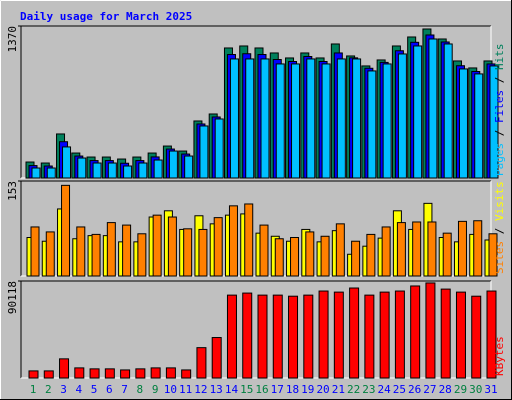 This screenshot has height=400, width=512. What do you see at coordinates (232, 389) in the screenshot?
I see `x-tick-label: 14` at bounding box center [232, 389].